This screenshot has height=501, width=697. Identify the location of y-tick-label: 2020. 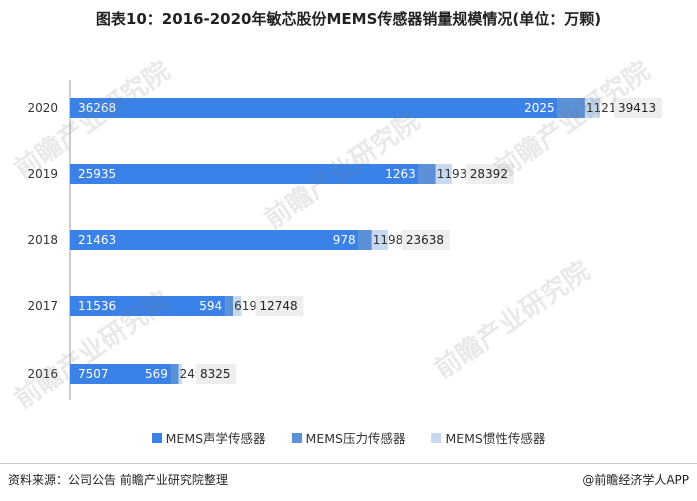
(42, 108).